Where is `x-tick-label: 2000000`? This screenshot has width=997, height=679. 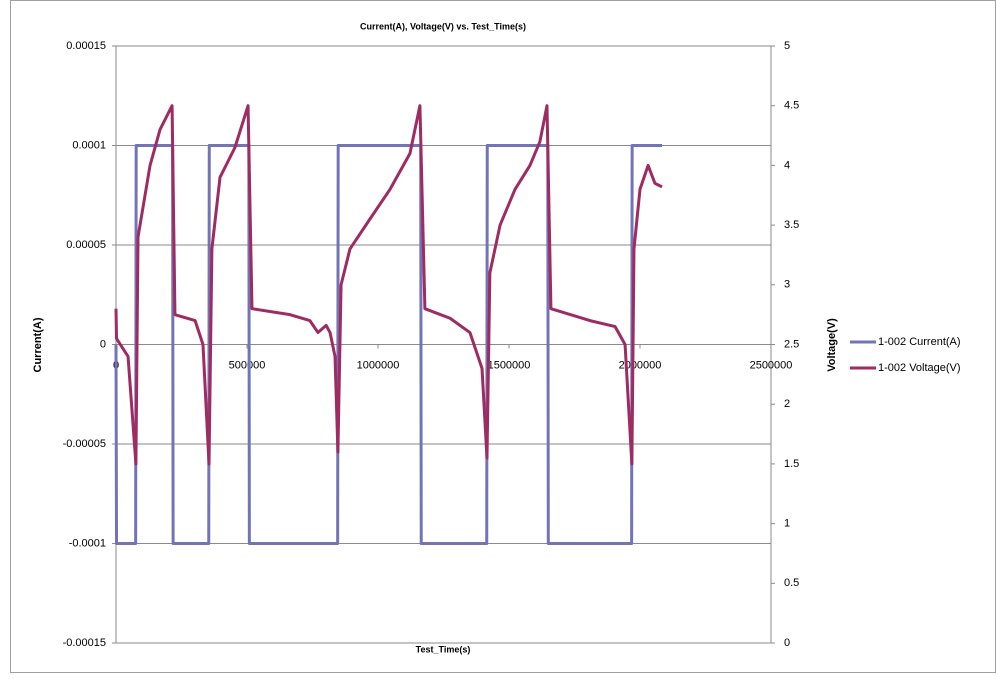
x-tick-label: 2000000 is located at coordinates (640, 365).